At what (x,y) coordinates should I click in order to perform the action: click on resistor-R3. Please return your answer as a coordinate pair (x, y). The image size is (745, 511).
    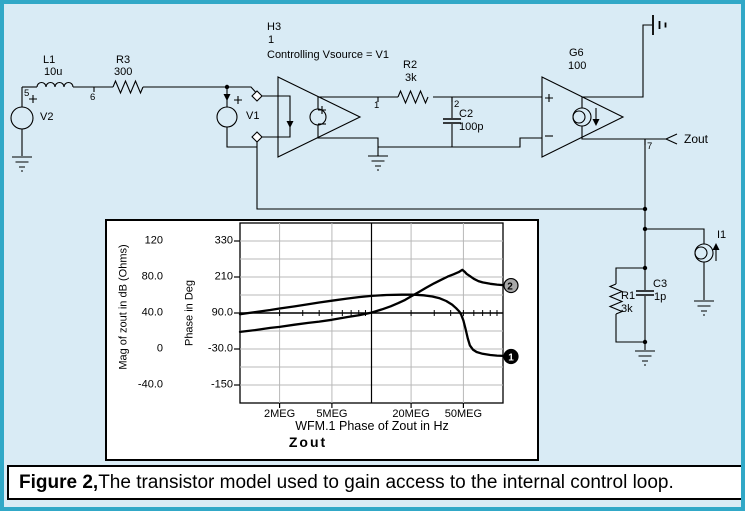
    Looking at the image, I should click on (128, 87).